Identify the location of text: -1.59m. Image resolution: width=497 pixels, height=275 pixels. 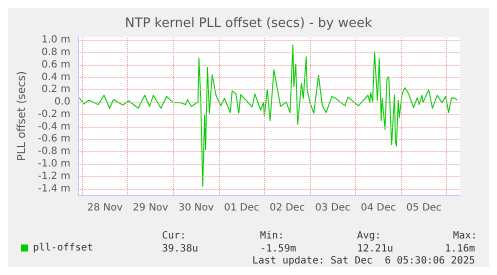
(278, 249).